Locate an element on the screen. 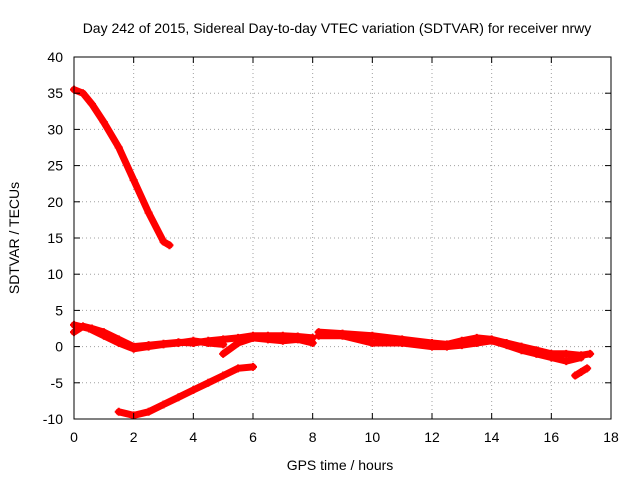 The image size is (640, 480). y-tick-label: 30 is located at coordinates (55, 129).